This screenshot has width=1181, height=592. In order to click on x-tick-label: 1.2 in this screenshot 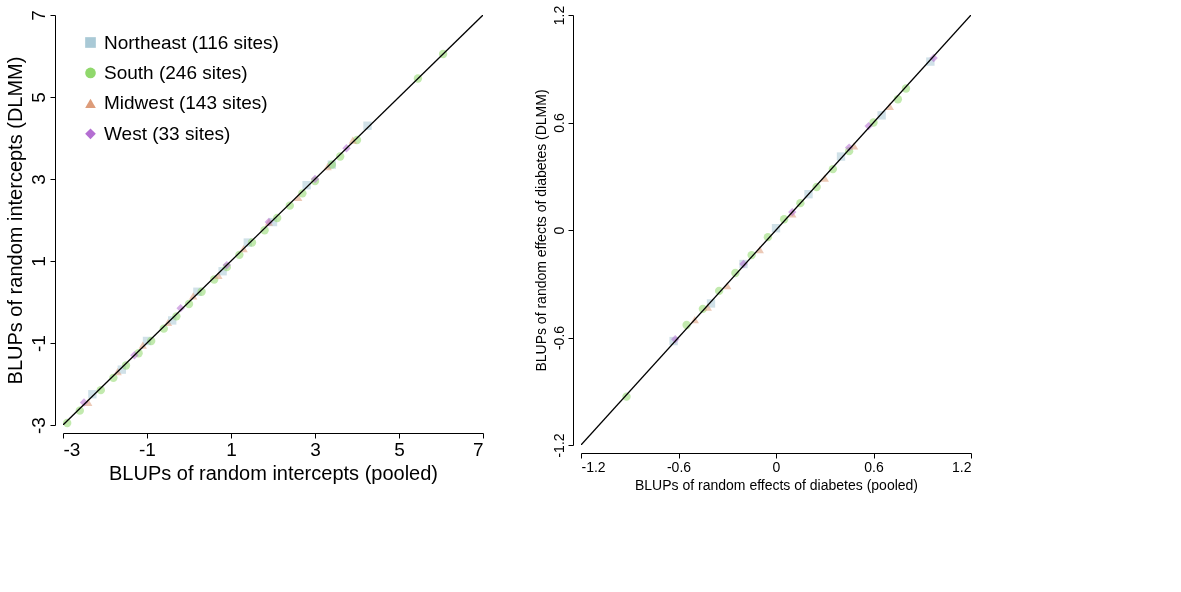, I will do `click(962, 466)`.